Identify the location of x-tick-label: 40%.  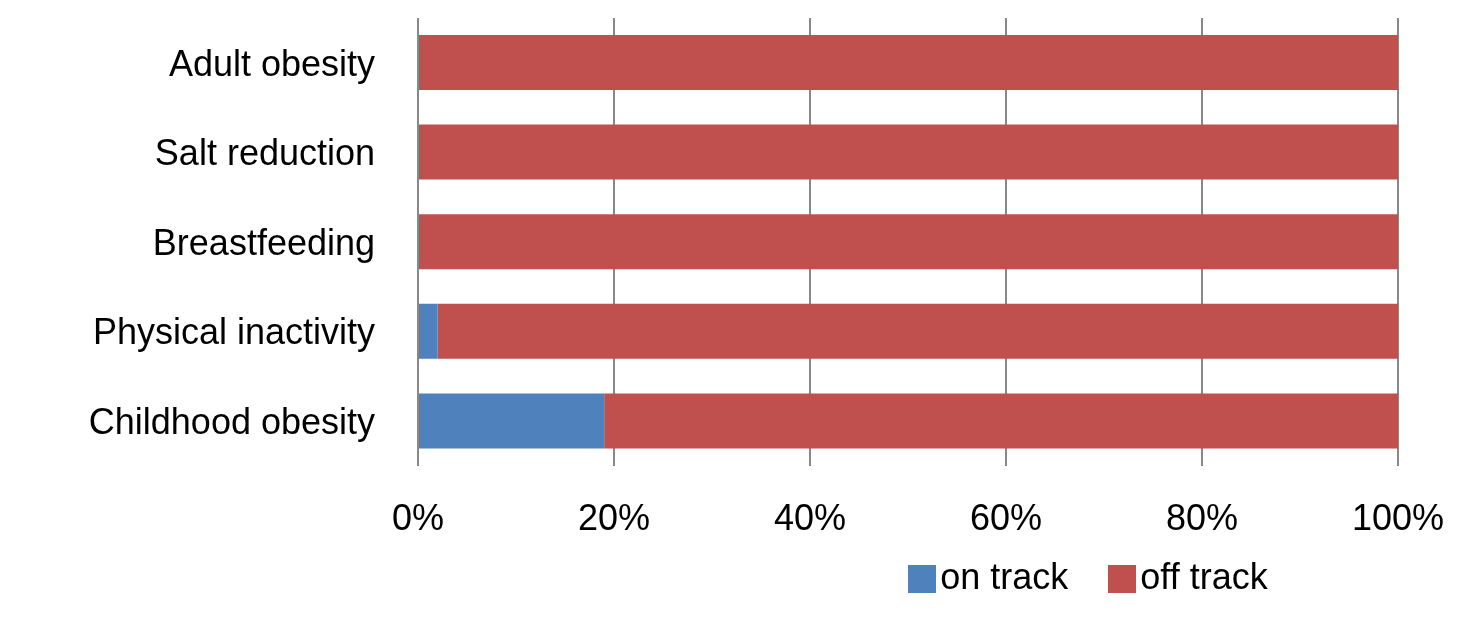
(810, 517).